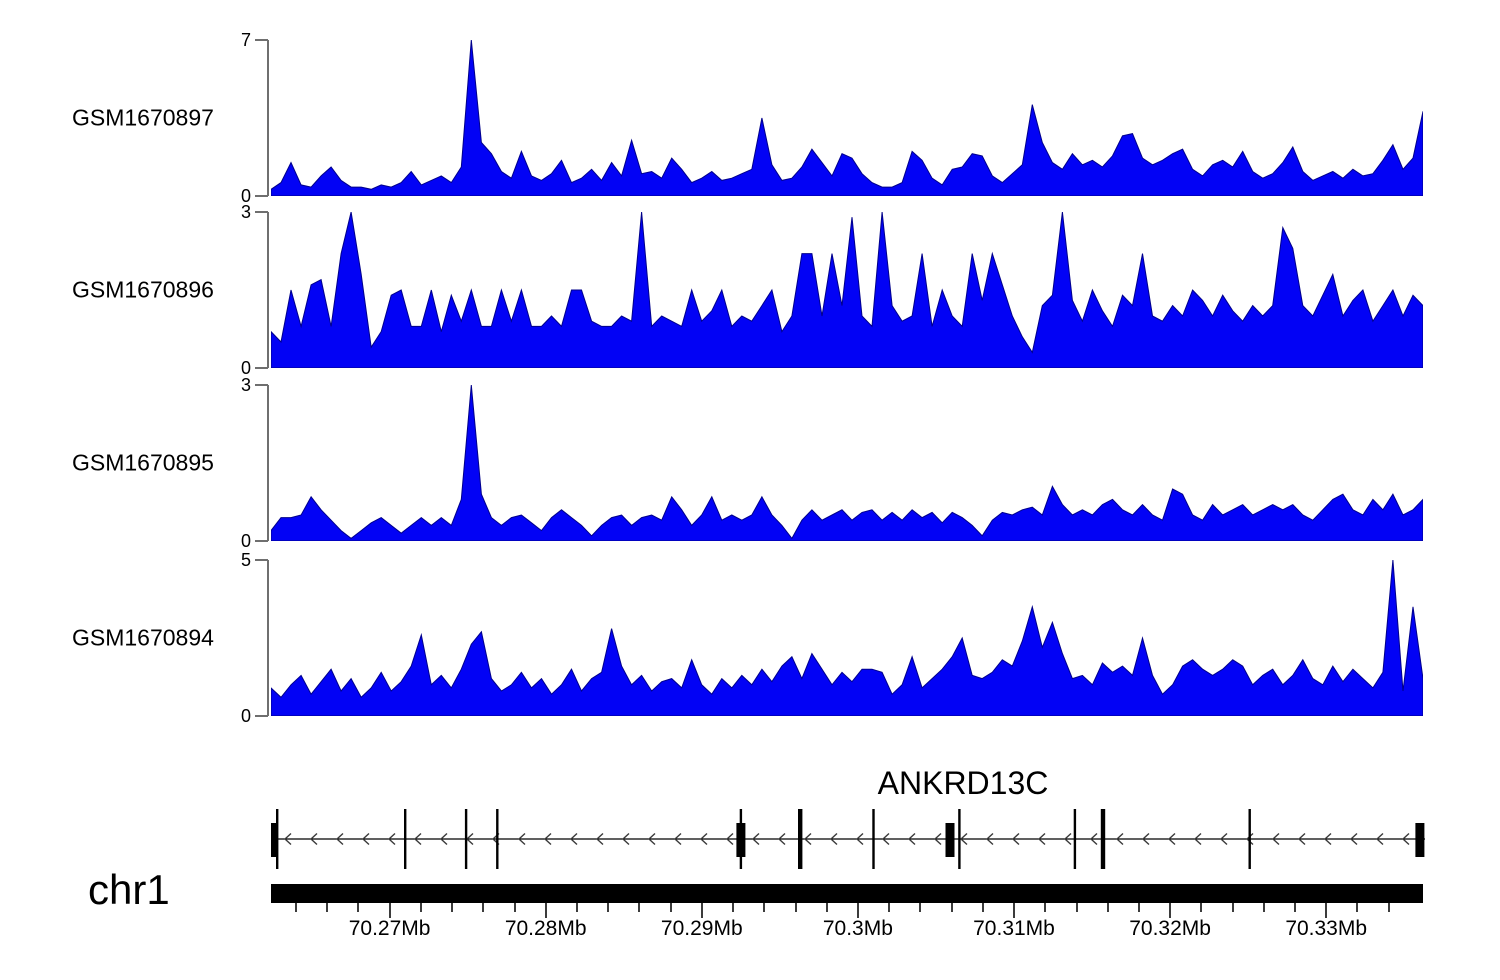 The width and height of the screenshot is (1500, 980). What do you see at coordinates (268, 118) in the screenshot?
I see `yaxis-line` at bounding box center [268, 118].